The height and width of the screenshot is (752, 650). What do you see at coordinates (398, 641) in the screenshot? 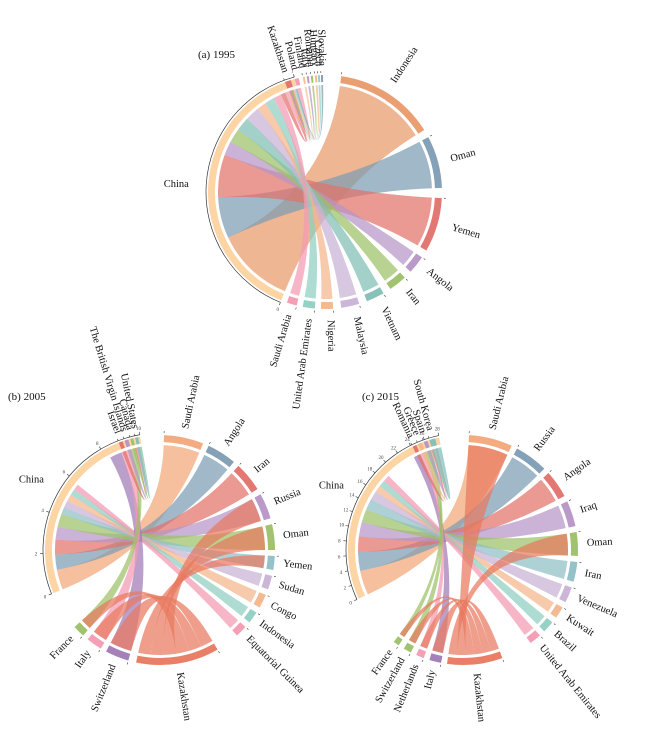
I see `node-arc-france` at bounding box center [398, 641].